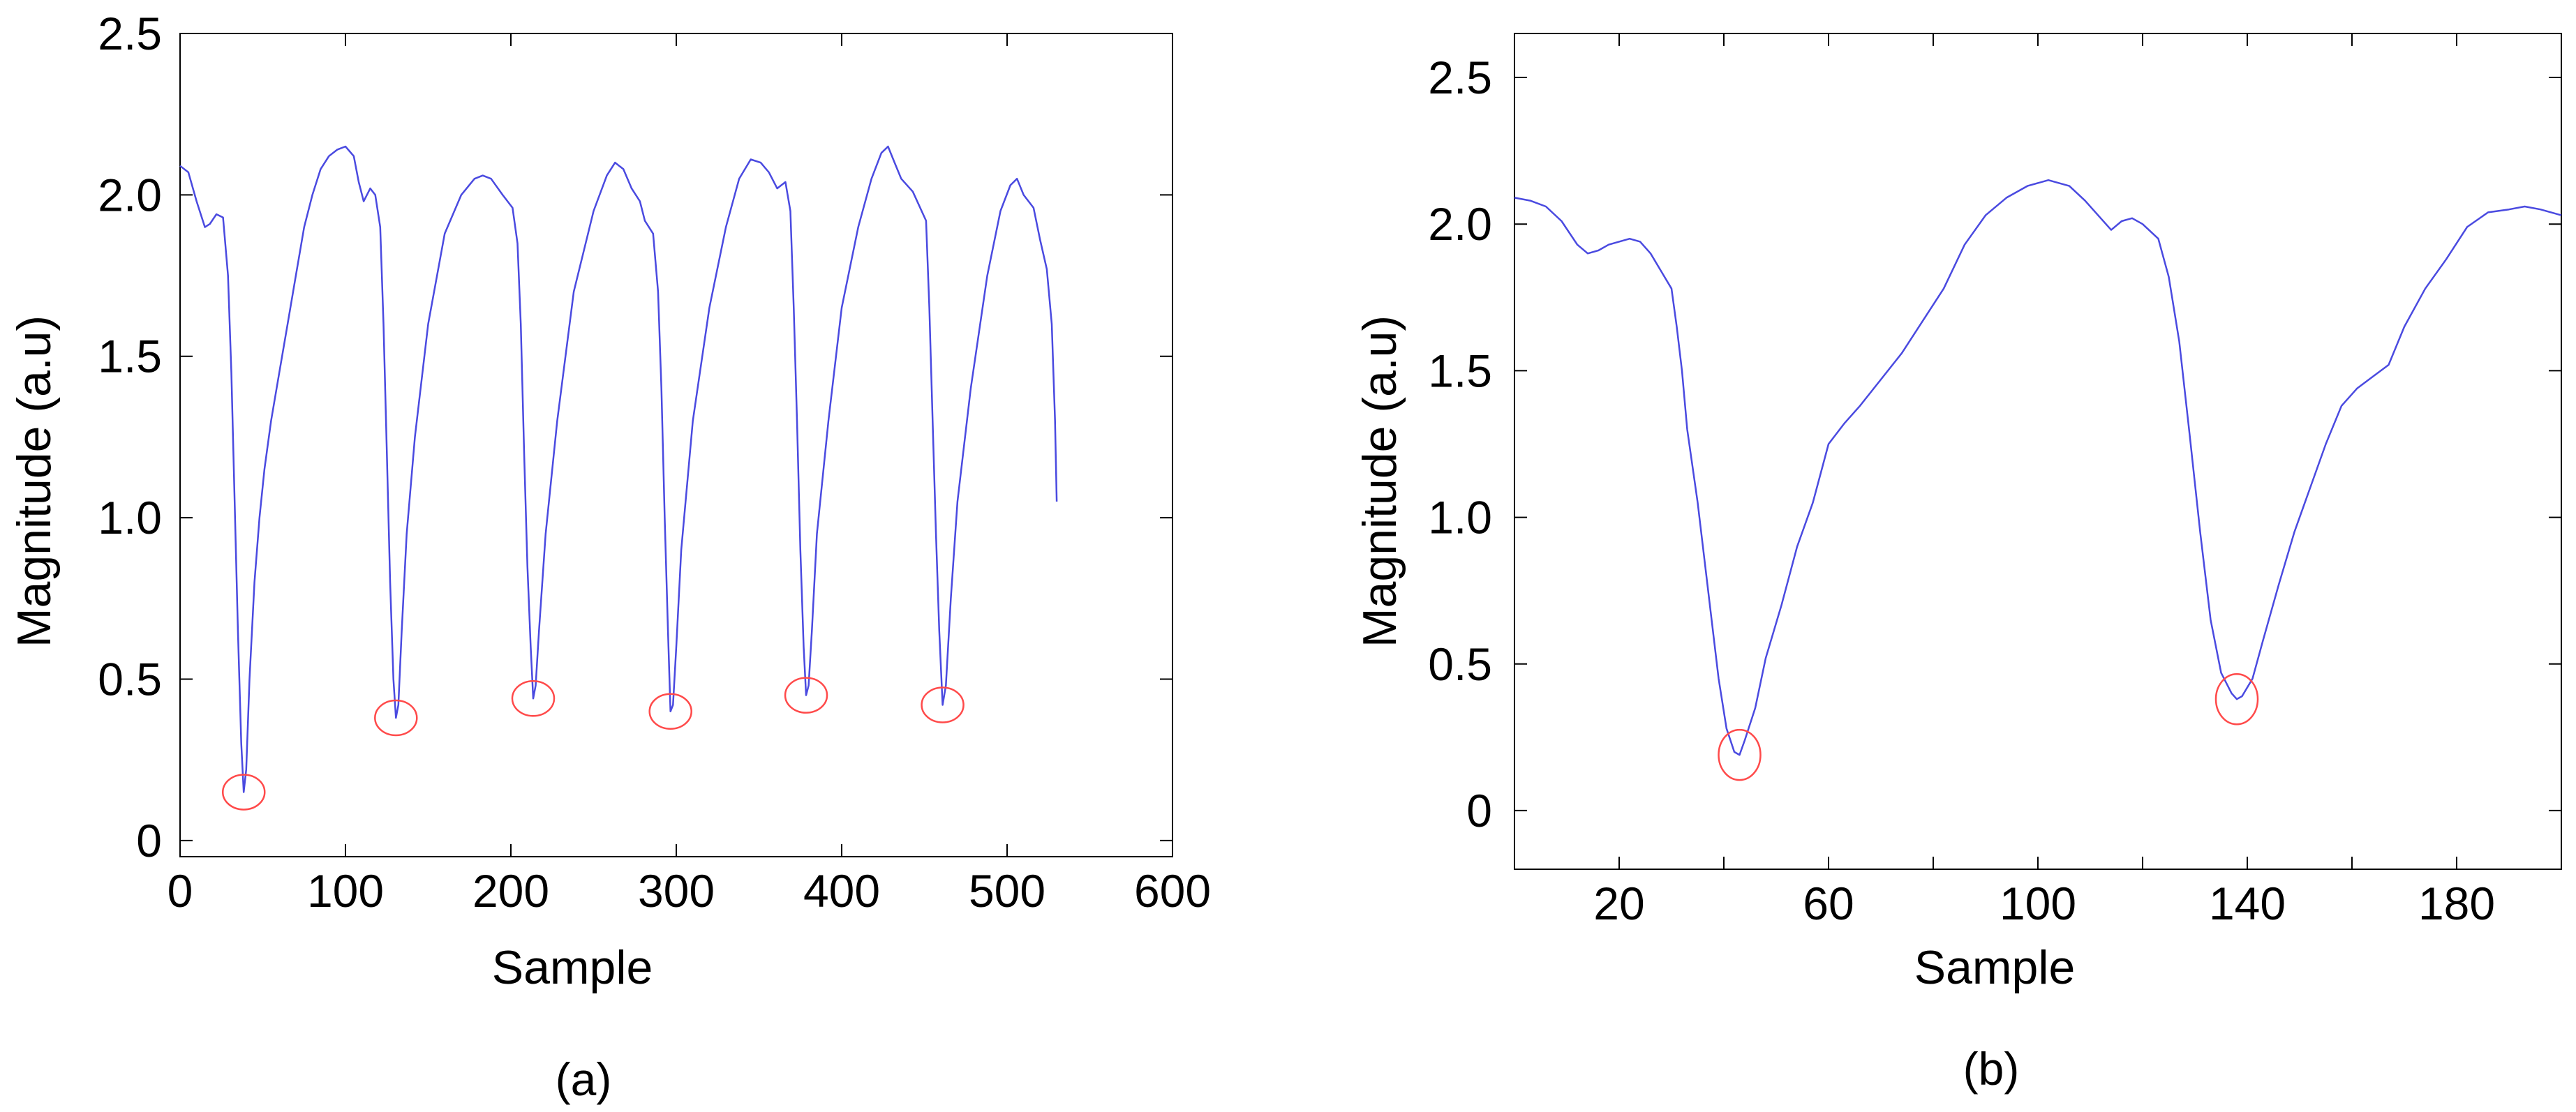 The image size is (2576, 1112). Describe the element at coordinates (1995, 967) in the screenshot. I see `panel-b-x-axis-label: Sample` at that location.